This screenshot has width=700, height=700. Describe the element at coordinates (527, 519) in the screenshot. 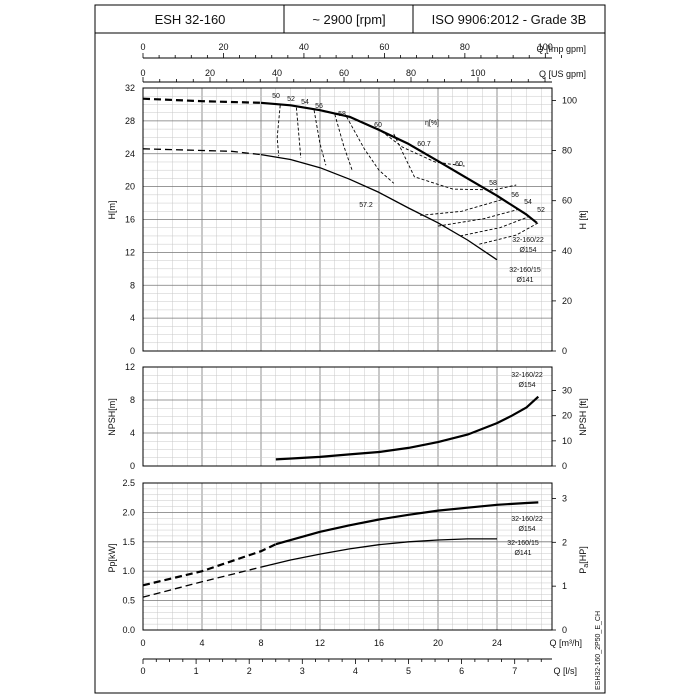

I see `power-label-large-model: 32-160/22` at that location.